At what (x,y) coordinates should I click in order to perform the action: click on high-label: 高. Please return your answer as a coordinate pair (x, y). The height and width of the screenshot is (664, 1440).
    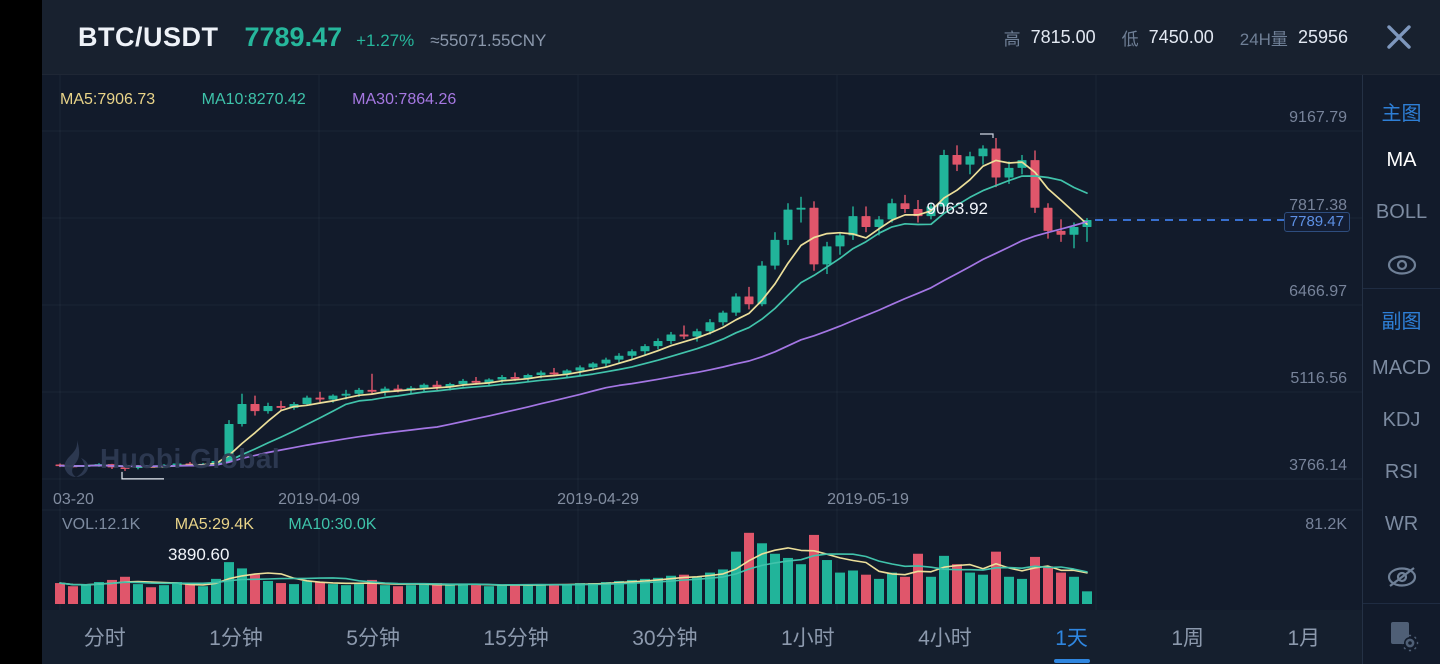
    Looking at the image, I should click on (1012, 39).